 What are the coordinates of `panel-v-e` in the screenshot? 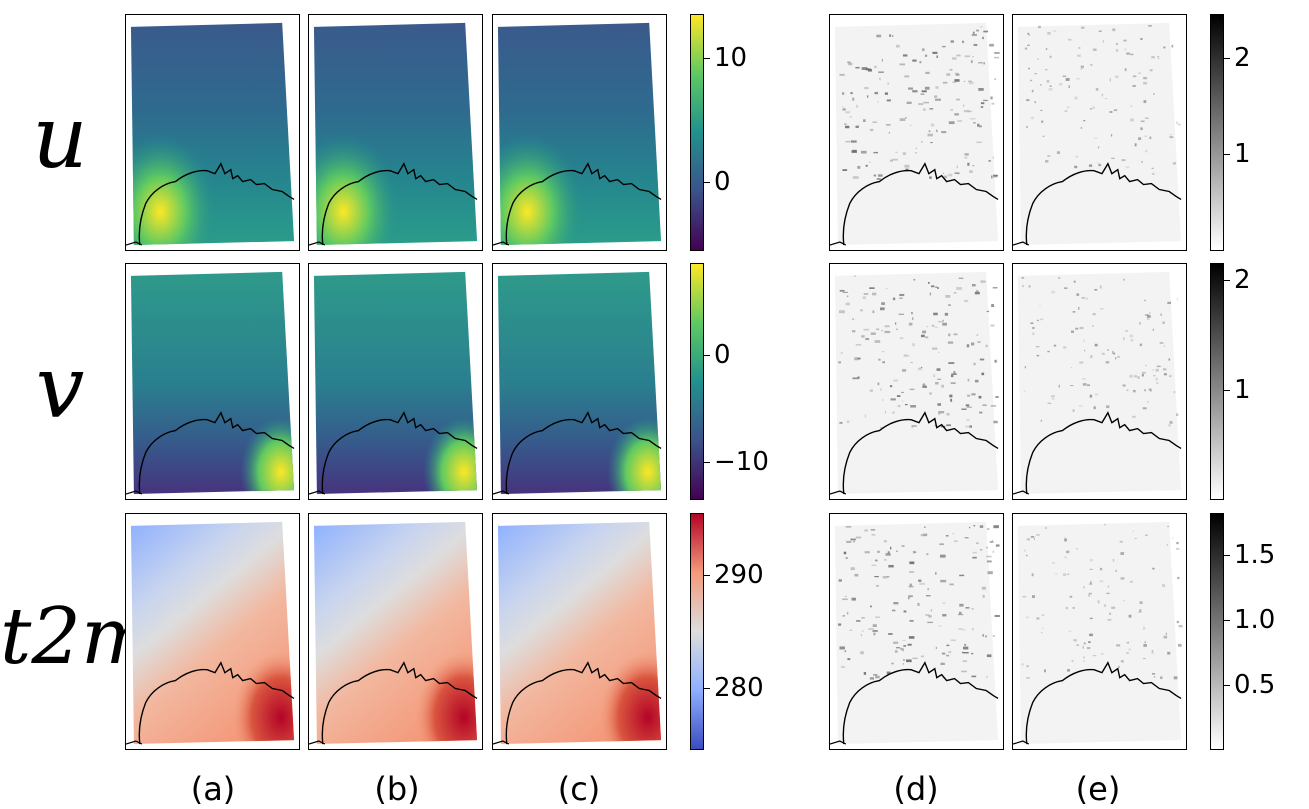 It's located at (1099, 381).